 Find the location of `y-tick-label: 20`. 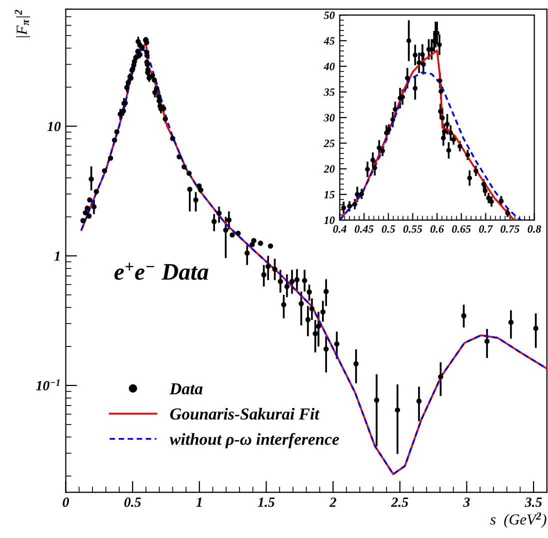

y-tick-label: 20 is located at coordinates (329, 169).